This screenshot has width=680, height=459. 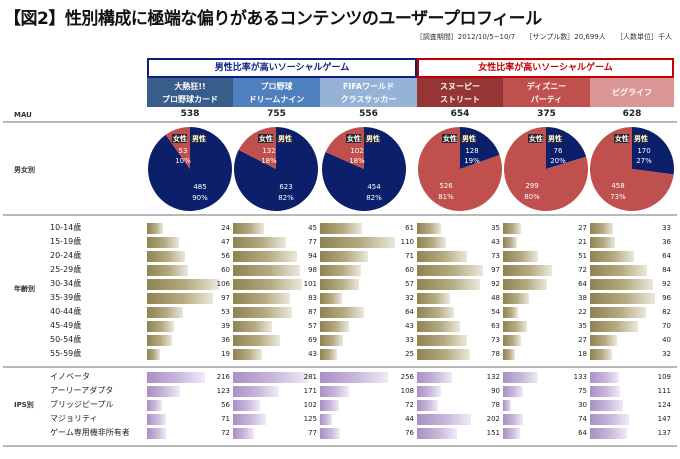 I want to click on ips-value: 125, so click(x=310, y=419).